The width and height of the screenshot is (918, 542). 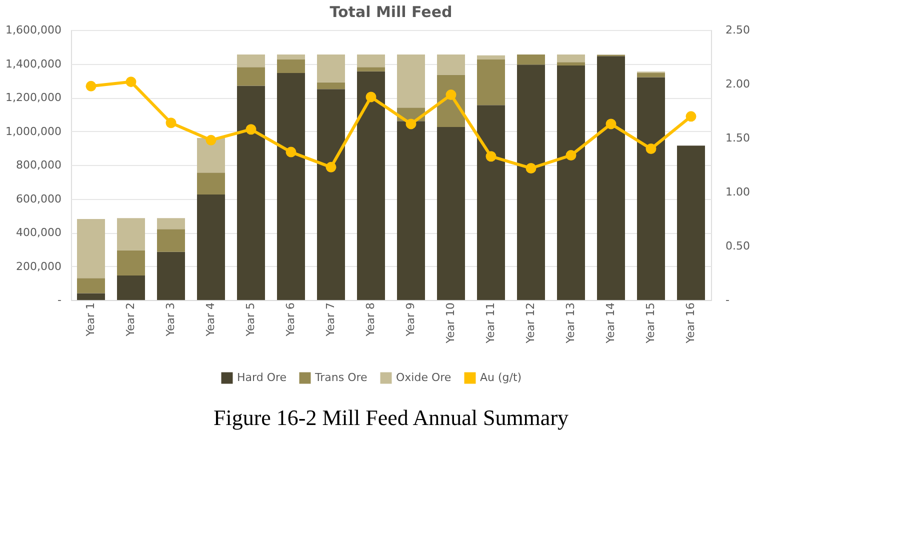 What do you see at coordinates (130, 320) in the screenshot?
I see `x-tick-label: Year 2` at bounding box center [130, 320].